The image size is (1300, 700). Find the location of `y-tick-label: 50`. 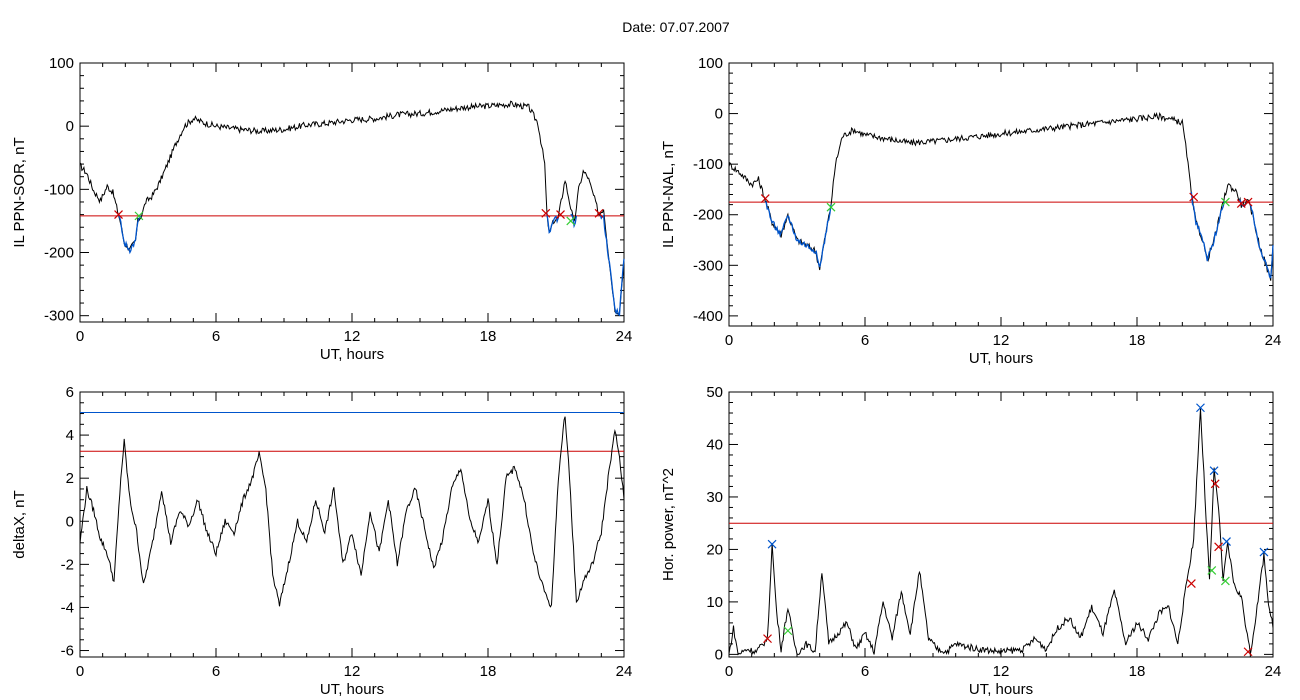

y-tick-label: 50 is located at coordinates (714, 392).